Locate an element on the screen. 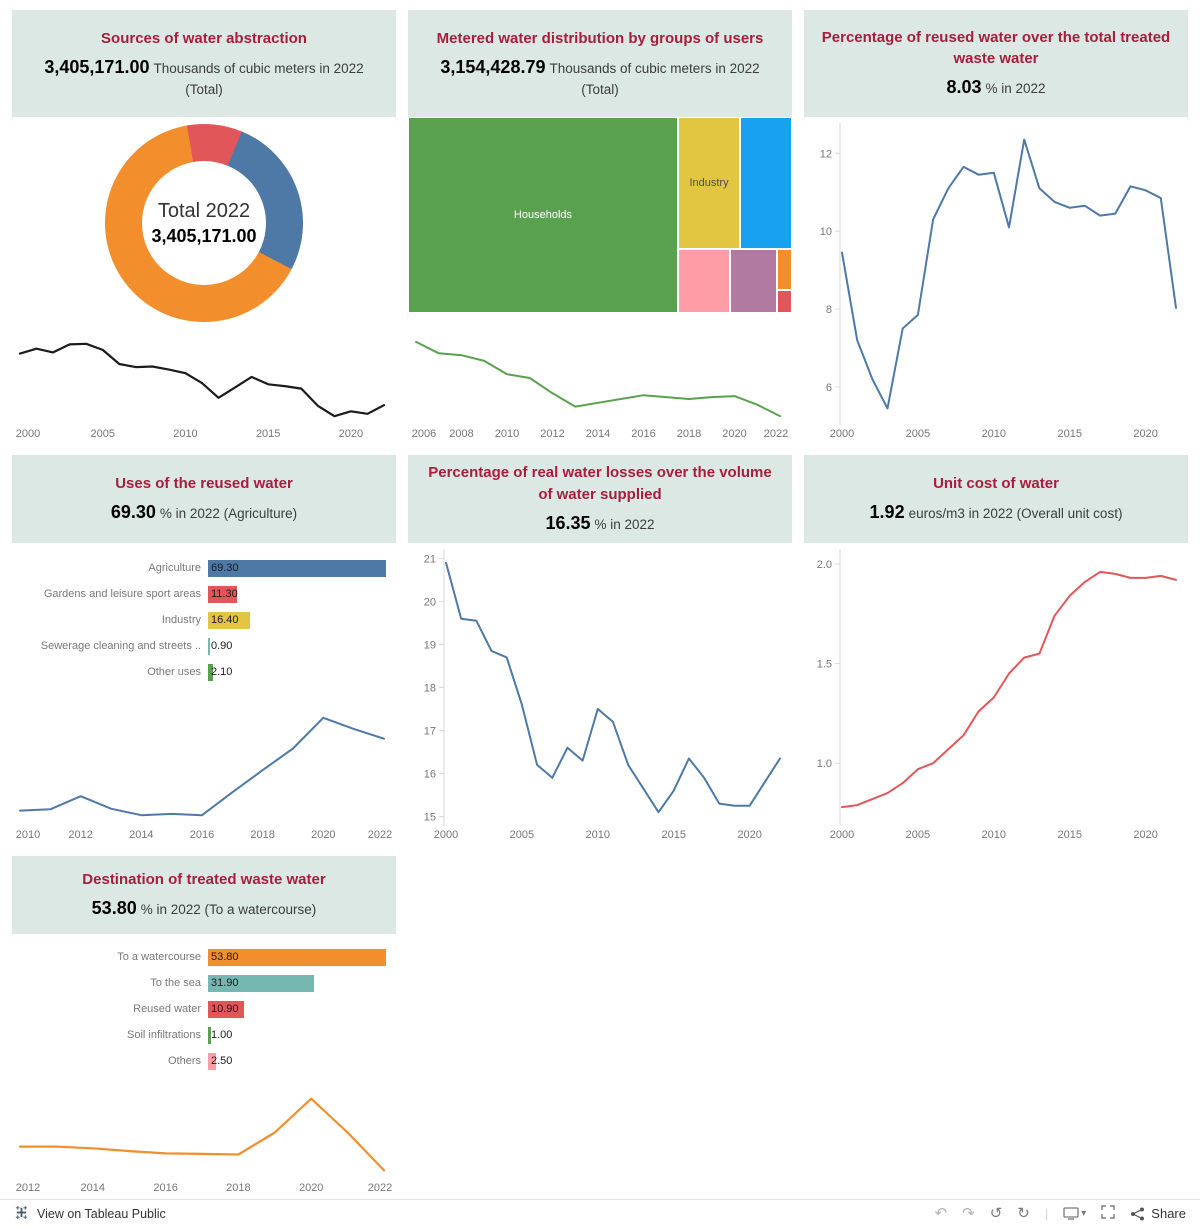 Image resolution: width=1200 pixels, height=1227 pixels. bar-to-the-sea is located at coordinates (261, 983).